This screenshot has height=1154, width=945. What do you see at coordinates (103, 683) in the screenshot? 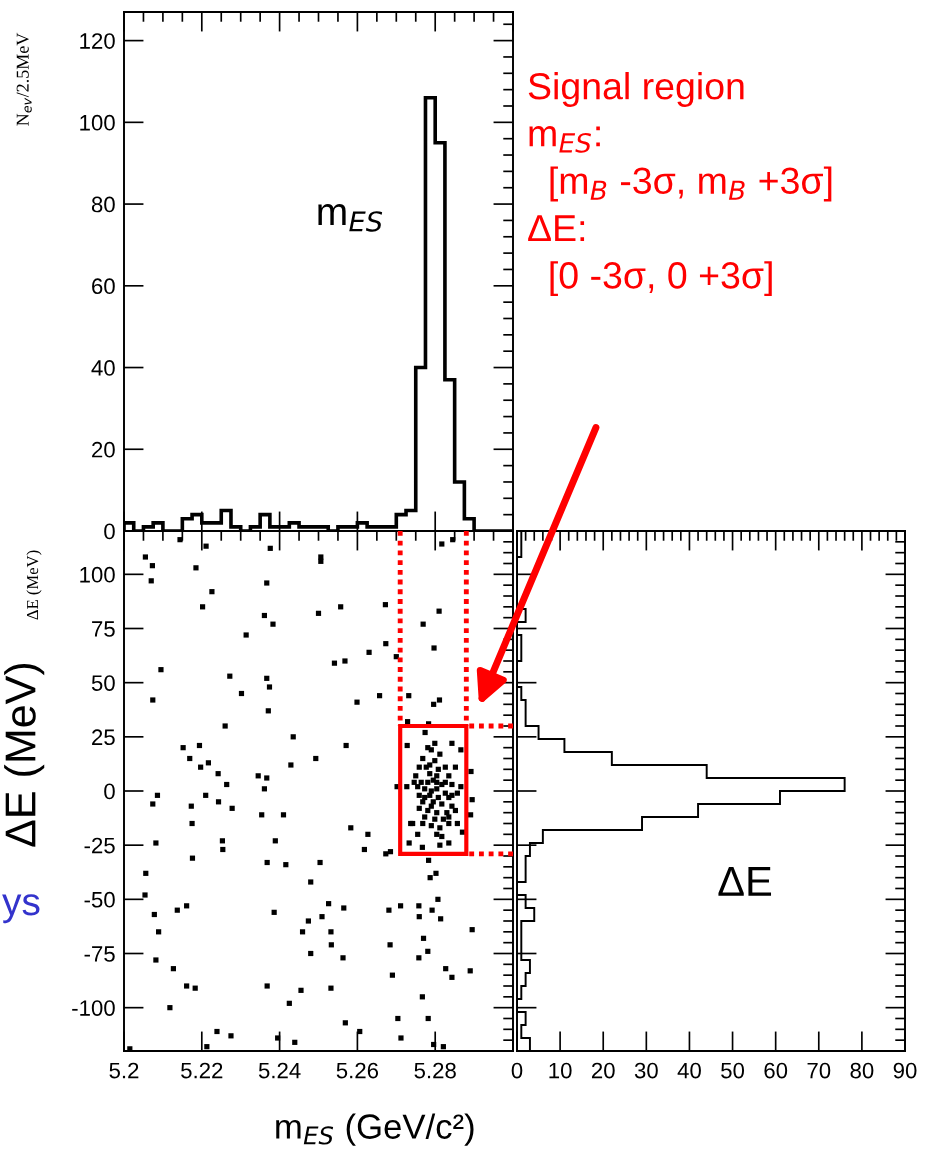
I see `y-tick-label: 50` at bounding box center [103, 683].